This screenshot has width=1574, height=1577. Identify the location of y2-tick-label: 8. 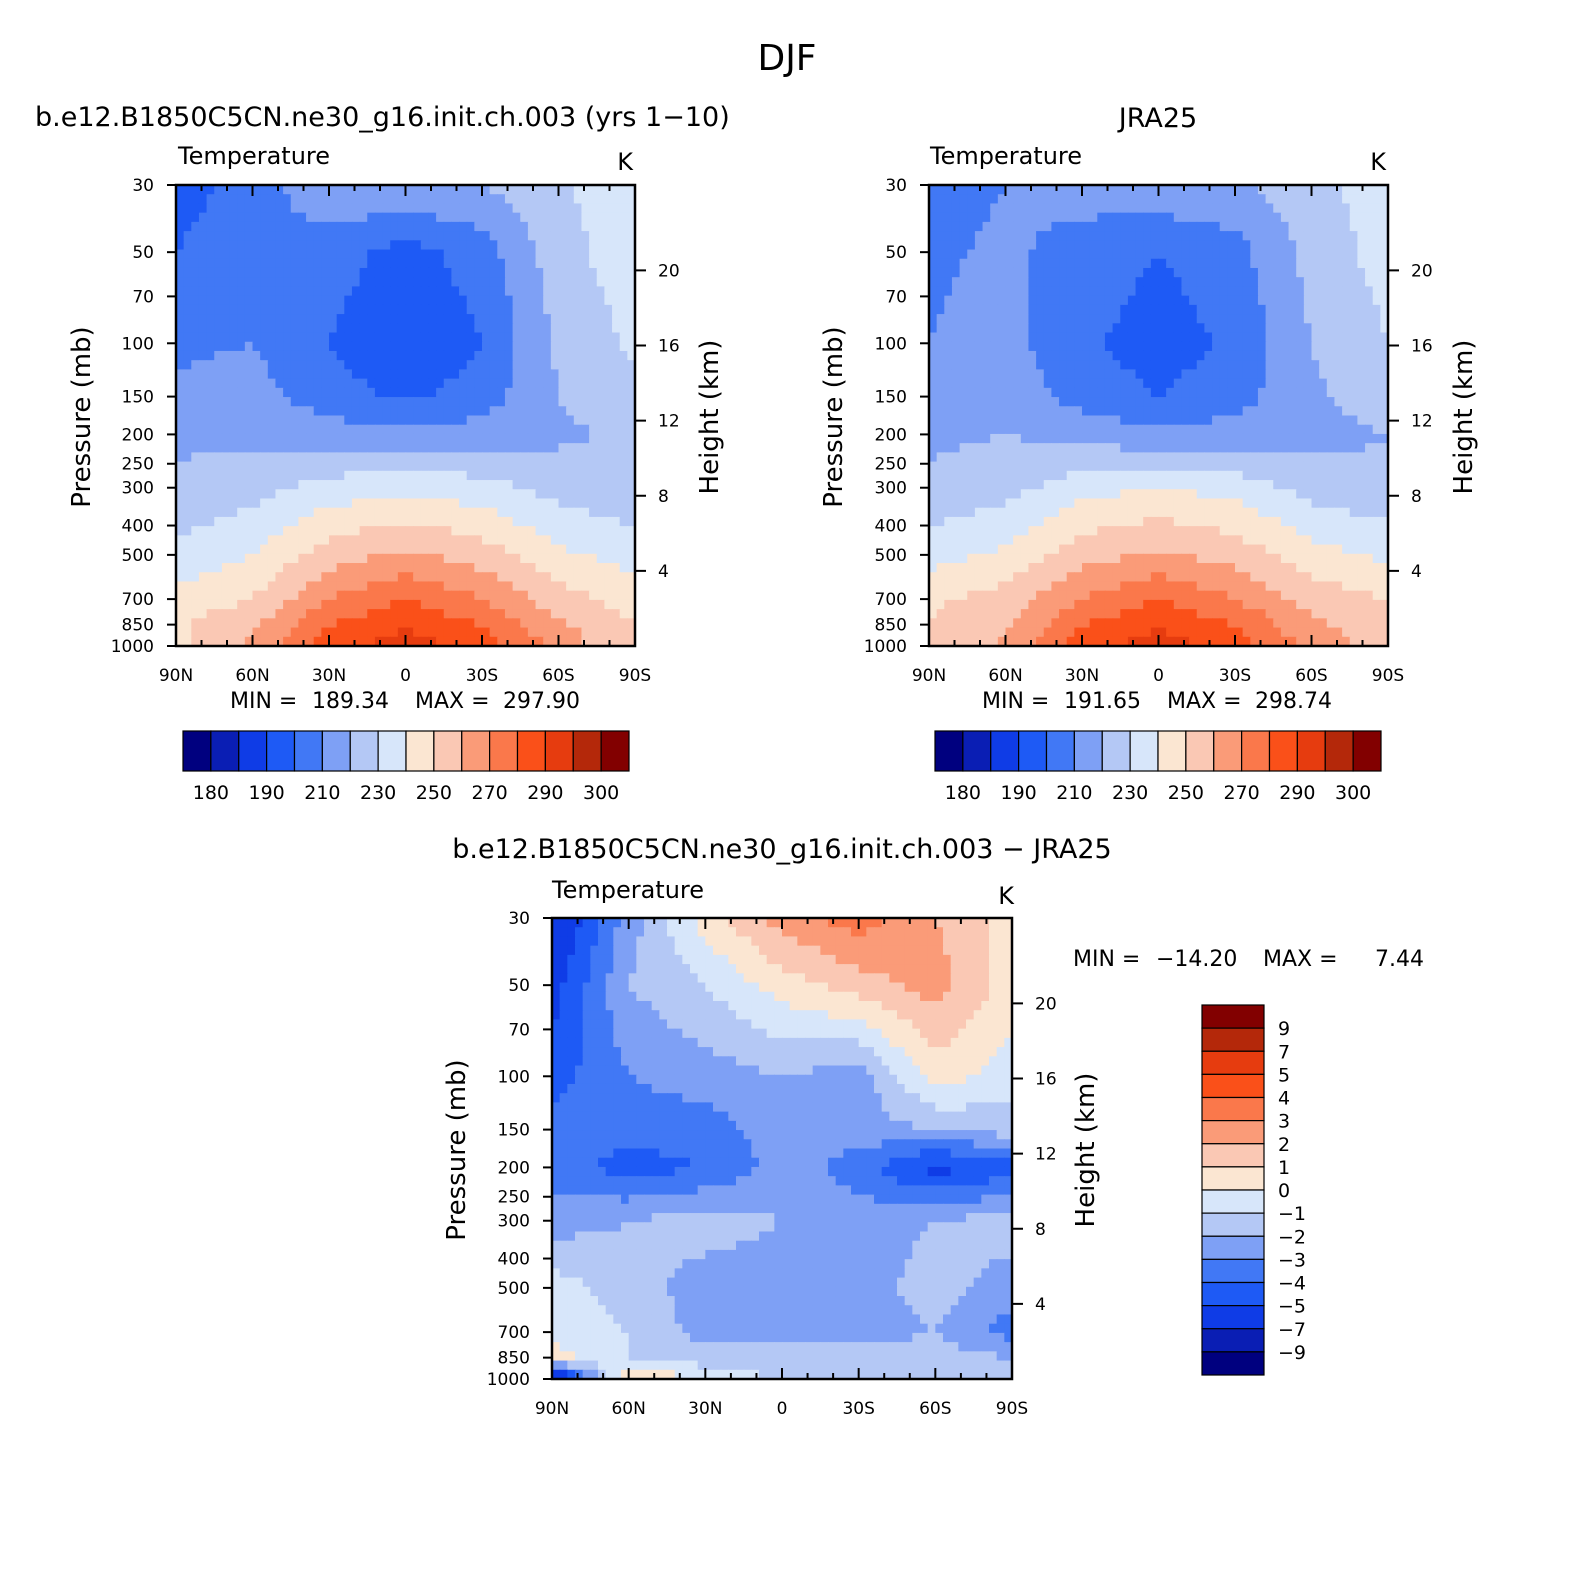
(663, 497).